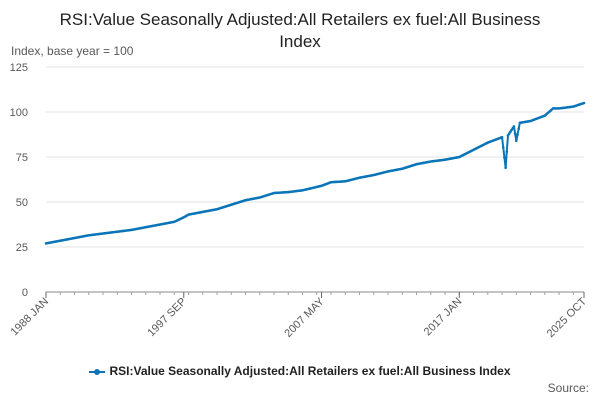 Image resolution: width=600 pixels, height=400 pixels. I want to click on y-axis-label: Index, base year = 100, so click(72, 51).